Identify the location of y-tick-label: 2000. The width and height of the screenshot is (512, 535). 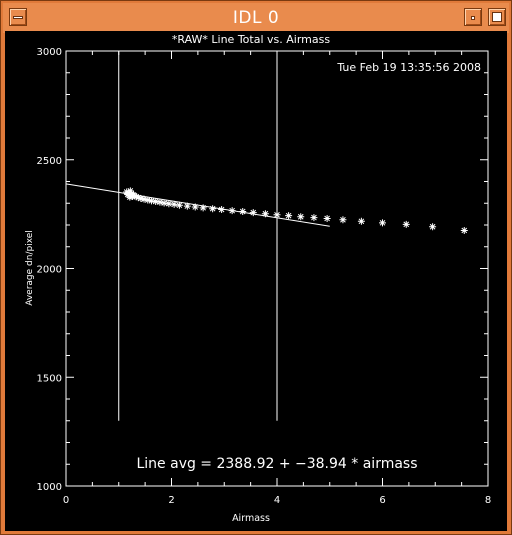
(49, 270).